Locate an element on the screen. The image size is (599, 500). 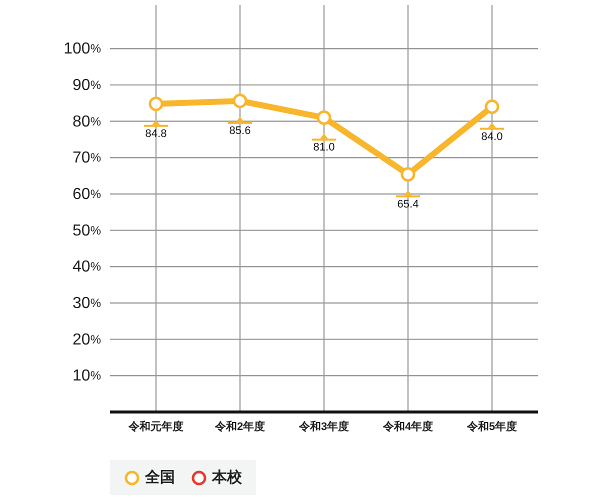
data-label: 85.6 is located at coordinates (240, 130).